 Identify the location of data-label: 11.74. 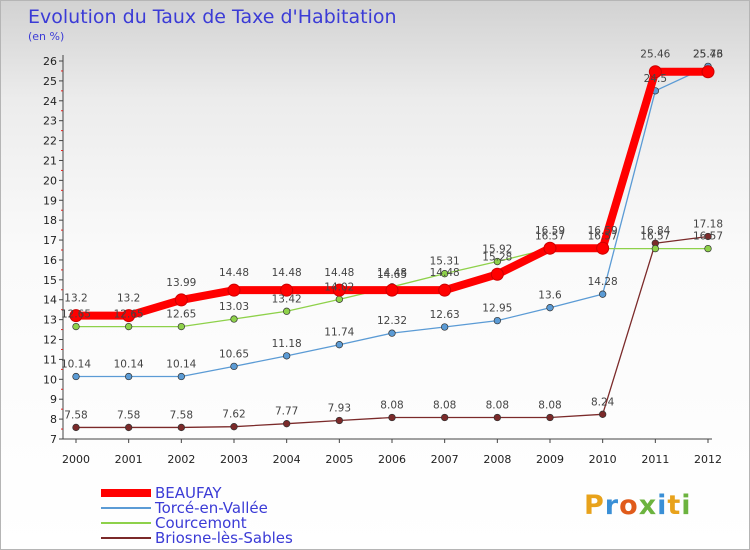
(339, 333).